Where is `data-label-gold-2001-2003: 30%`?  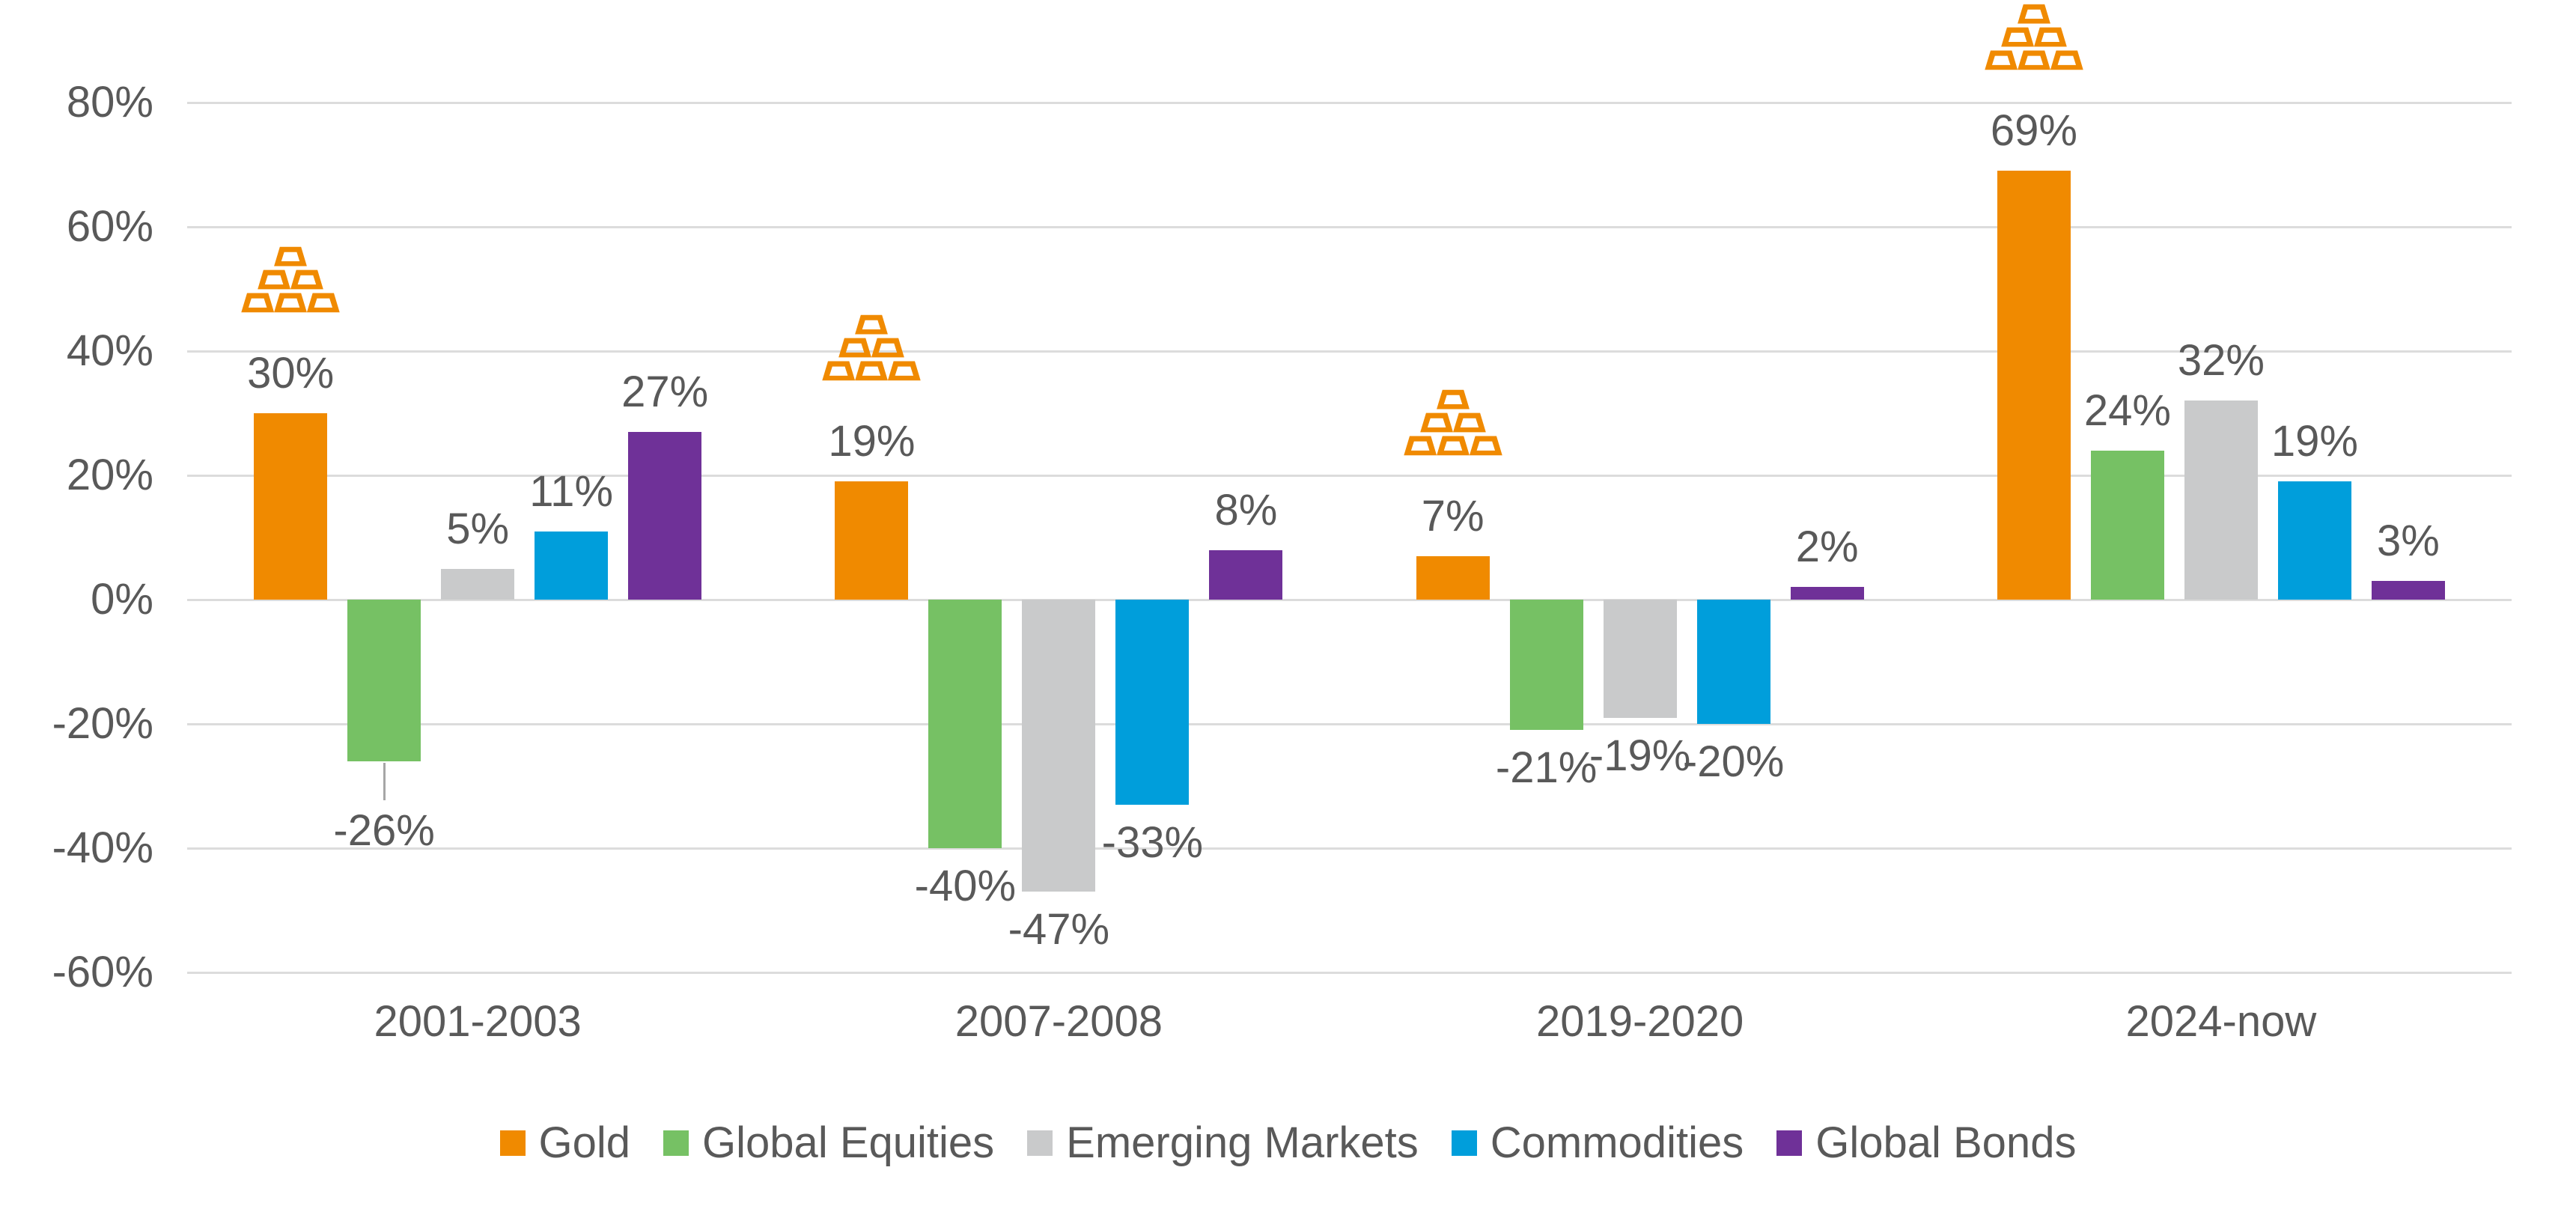
data-label-gold-2001-2003: 30% is located at coordinates (291, 373).